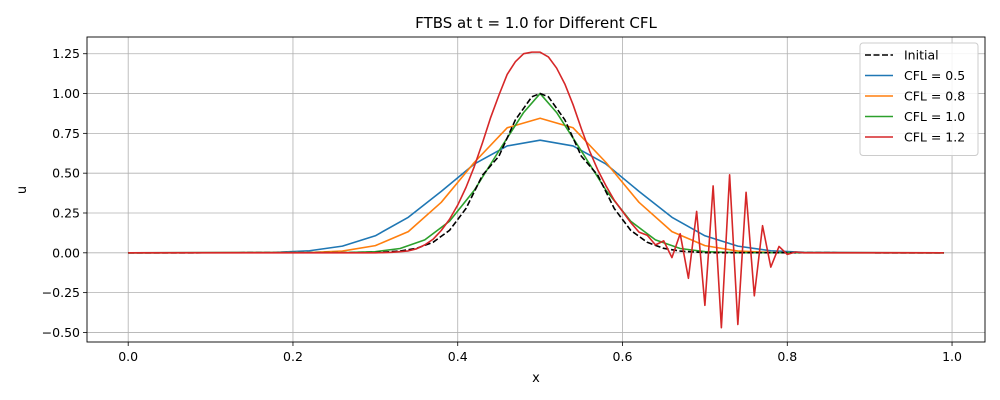 The image size is (1000, 400). Describe the element at coordinates (66, 212) in the screenshot. I see `y-tick-label: 0.25` at that location.